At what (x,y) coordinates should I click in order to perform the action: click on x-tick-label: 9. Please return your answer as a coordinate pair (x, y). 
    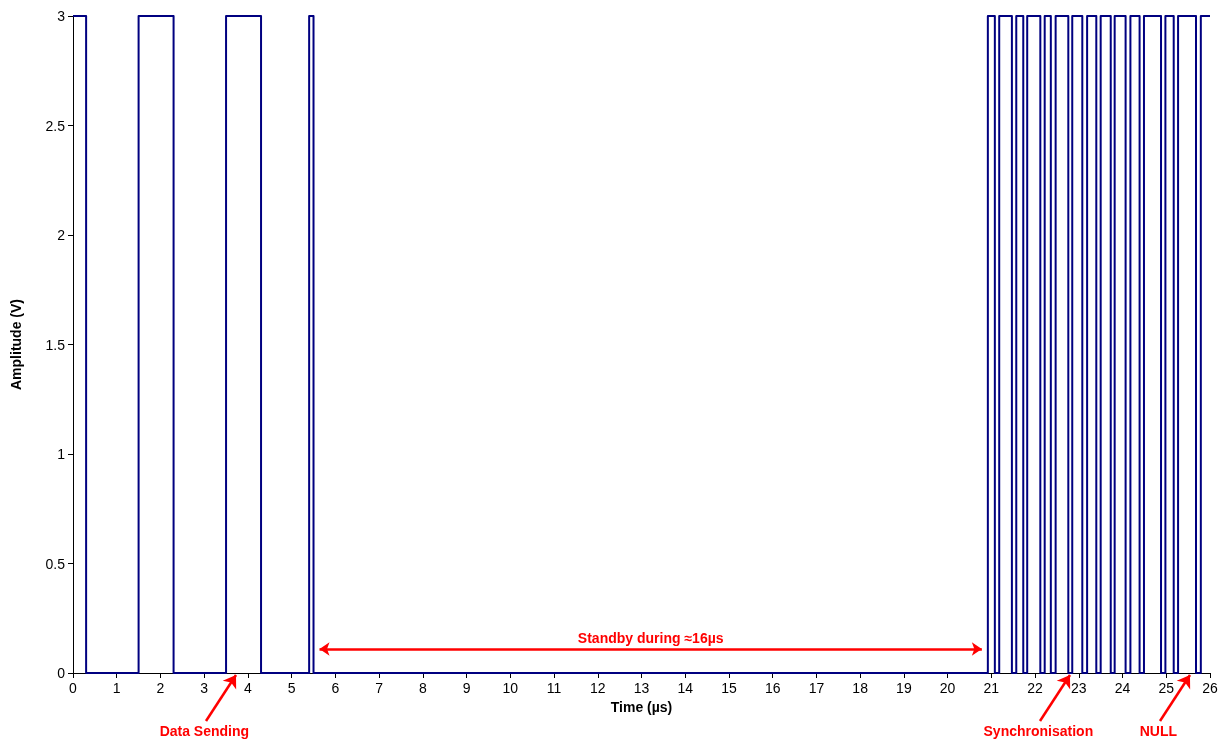
    Looking at the image, I should click on (466, 688).